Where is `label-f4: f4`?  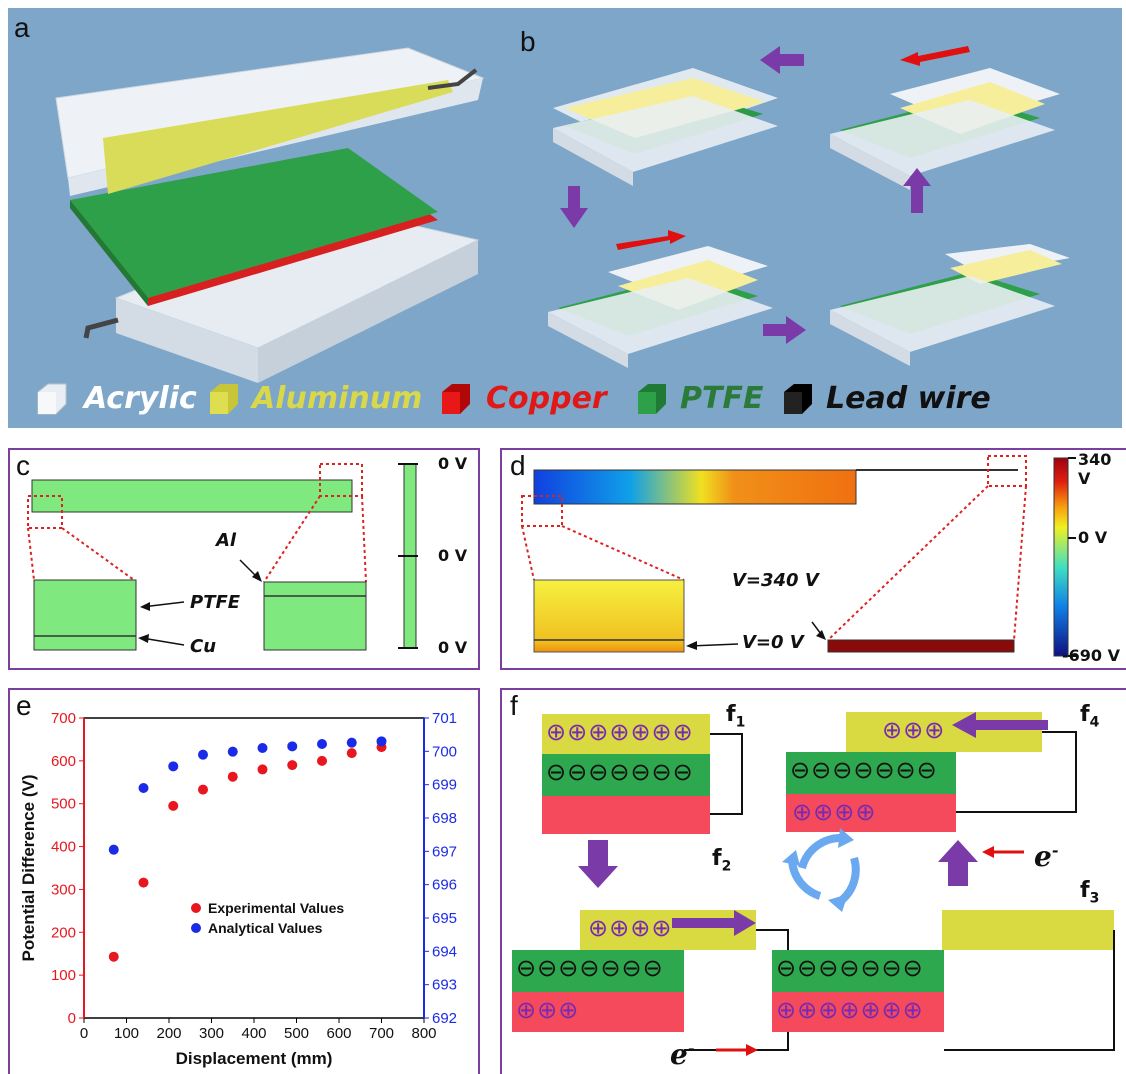 label-f4: f4 is located at coordinates (1090, 716).